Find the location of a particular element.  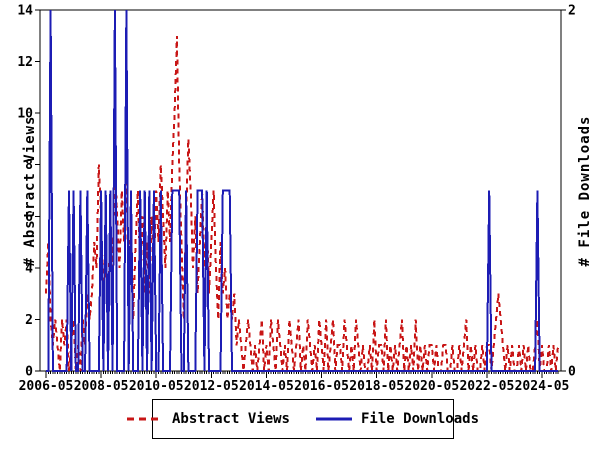

legend-item-file-downloads: File Downloads is located at coordinates (397, 419).